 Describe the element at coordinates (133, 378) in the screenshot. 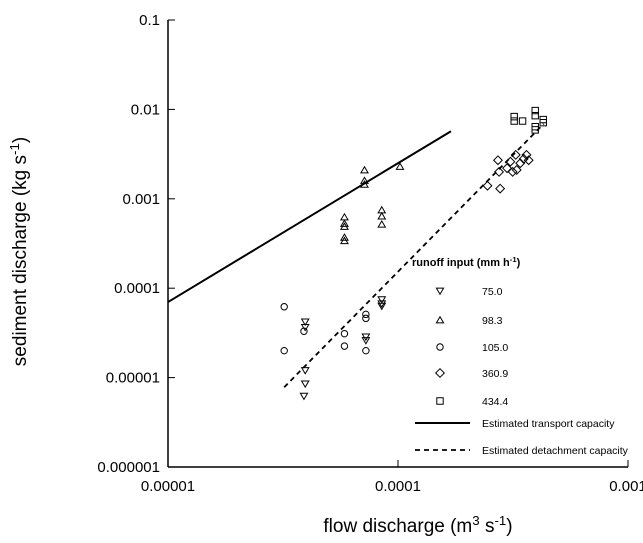

I see `y-tick-label: 0.00001` at that location.